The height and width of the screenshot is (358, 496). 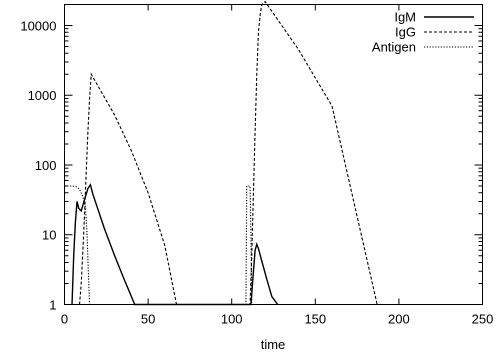 What do you see at coordinates (315, 319) in the screenshot?
I see `x-tick-label: 150` at bounding box center [315, 319].